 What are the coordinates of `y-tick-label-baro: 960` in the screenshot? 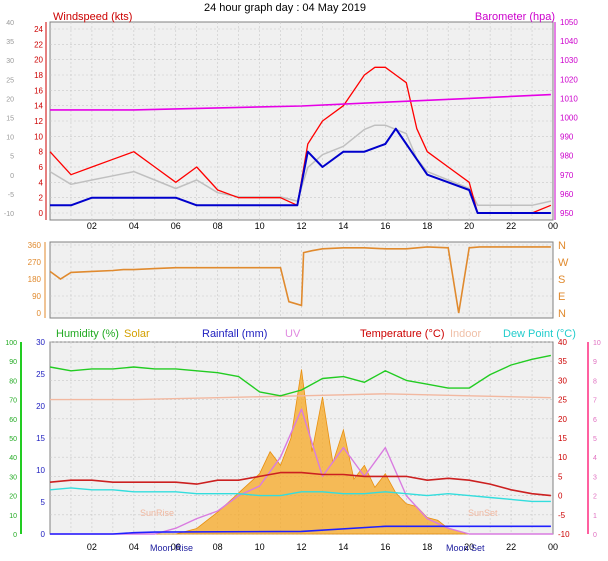 It's located at (567, 194).